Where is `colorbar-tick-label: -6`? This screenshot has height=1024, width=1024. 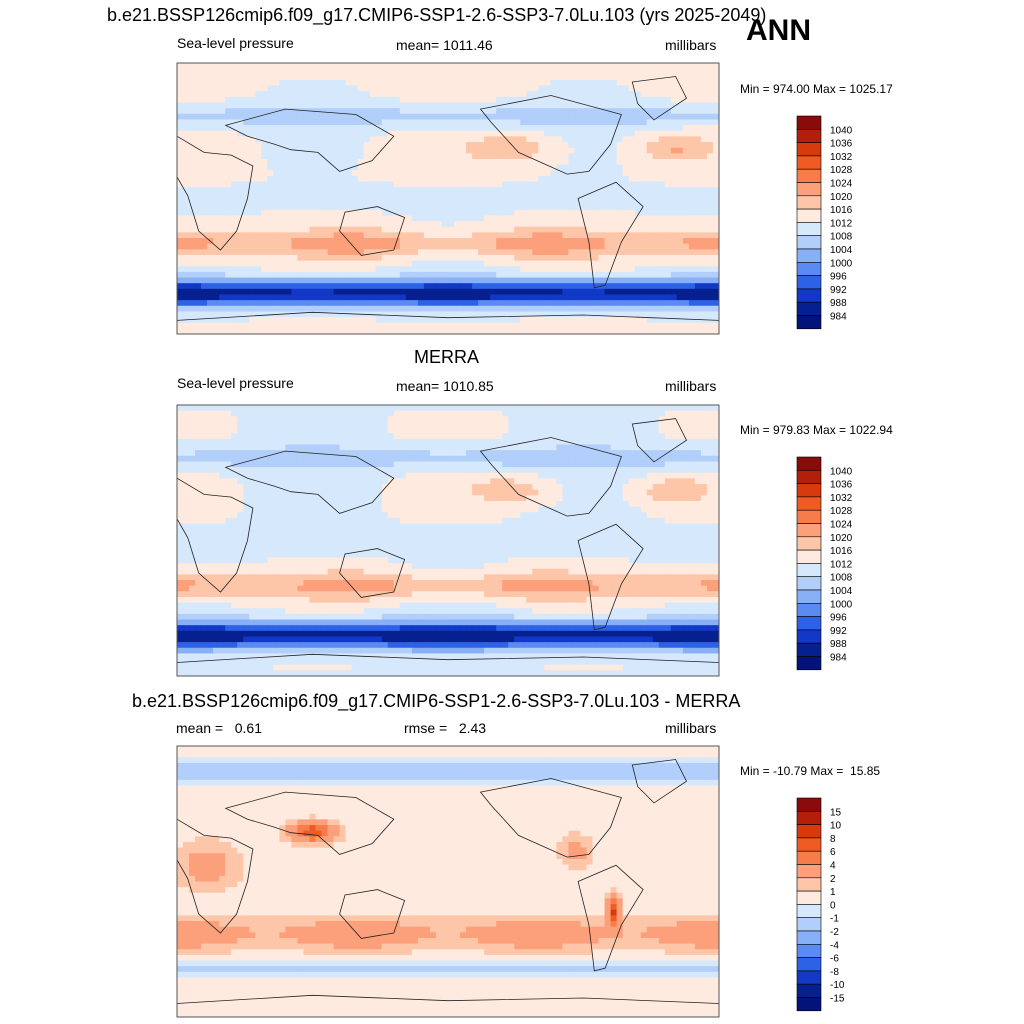 colorbar-tick-label: -6 is located at coordinates (834, 959).